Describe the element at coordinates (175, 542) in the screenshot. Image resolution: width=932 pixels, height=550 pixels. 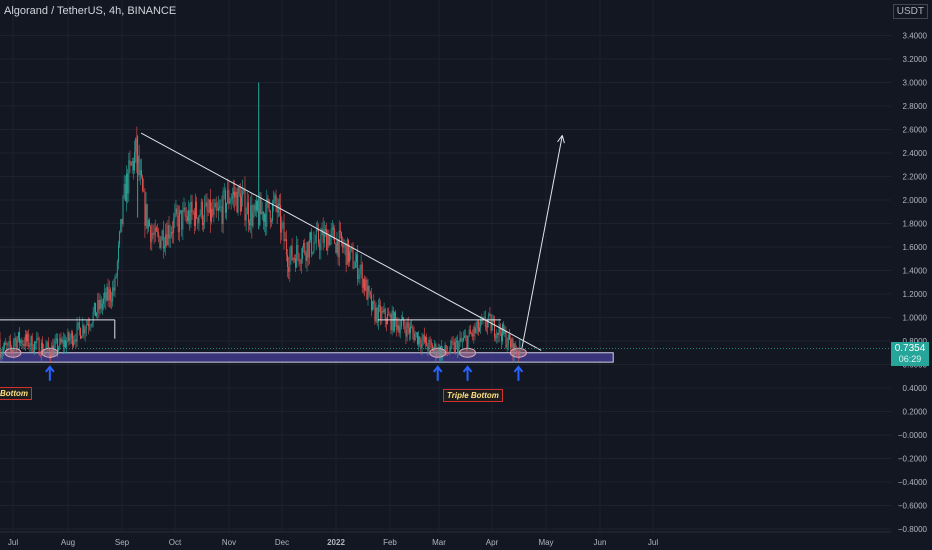
I see `x-tick-label: Oct` at that location.